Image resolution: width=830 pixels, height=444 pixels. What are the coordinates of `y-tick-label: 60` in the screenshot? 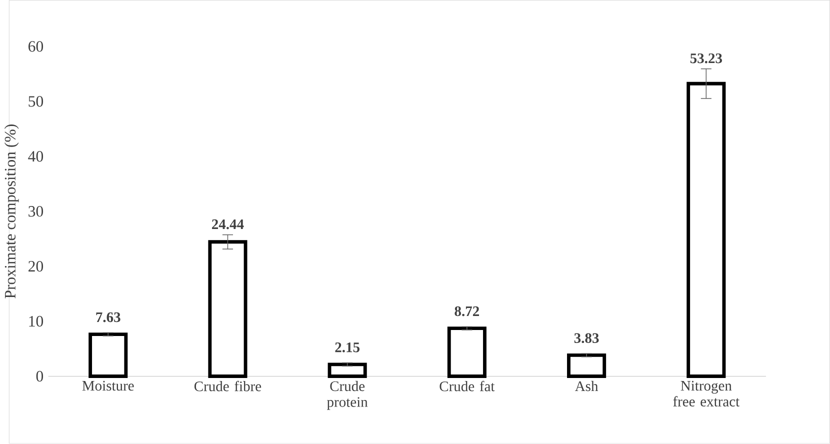 It's located at (36, 46).